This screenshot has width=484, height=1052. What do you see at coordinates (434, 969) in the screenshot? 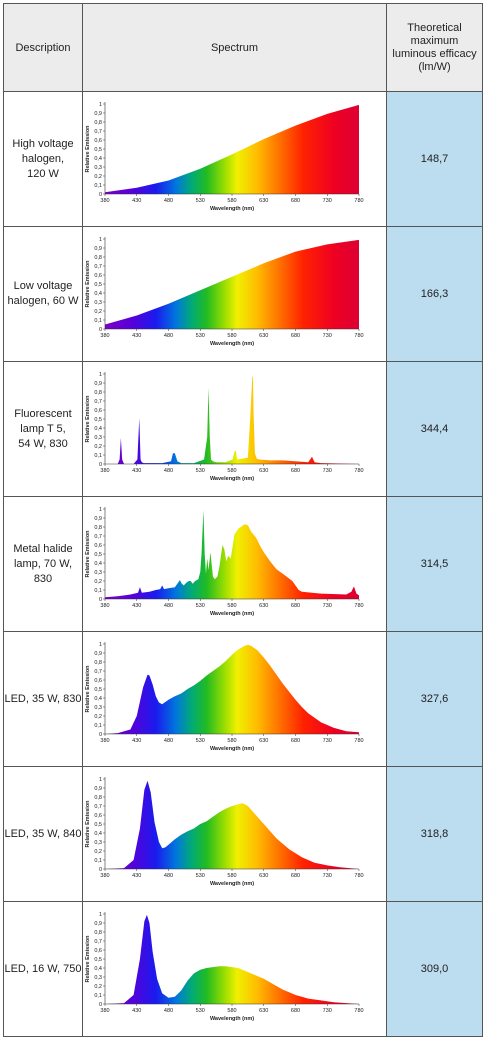
I see `efficacy-value: 309,0` at bounding box center [434, 969].